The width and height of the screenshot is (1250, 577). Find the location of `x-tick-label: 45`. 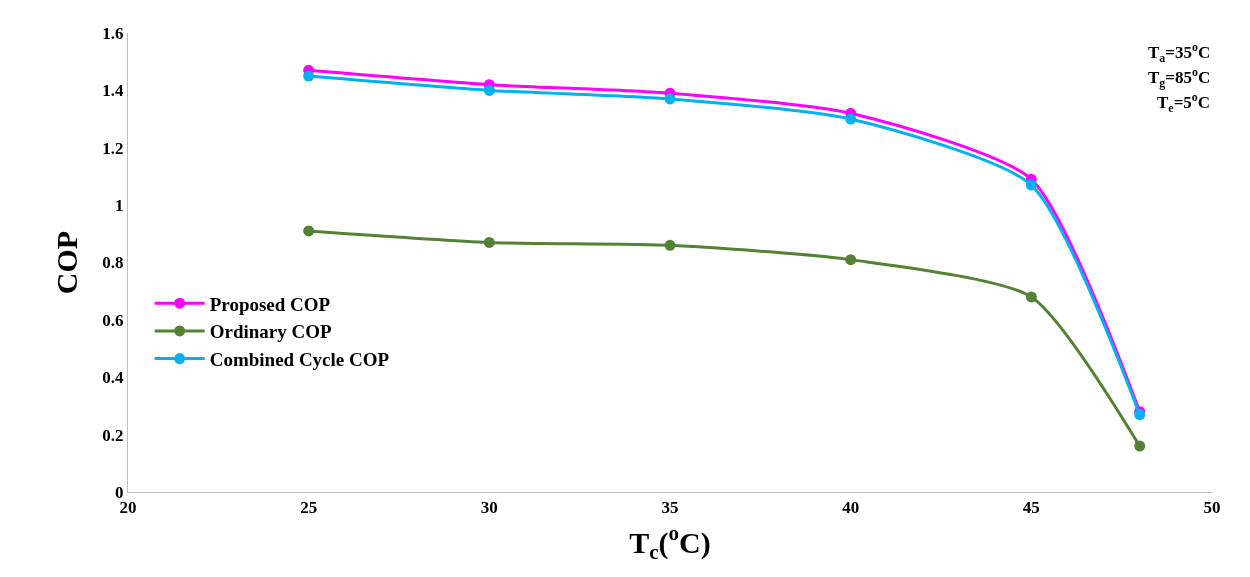

x-tick-label: 45 is located at coordinates (1031, 508).